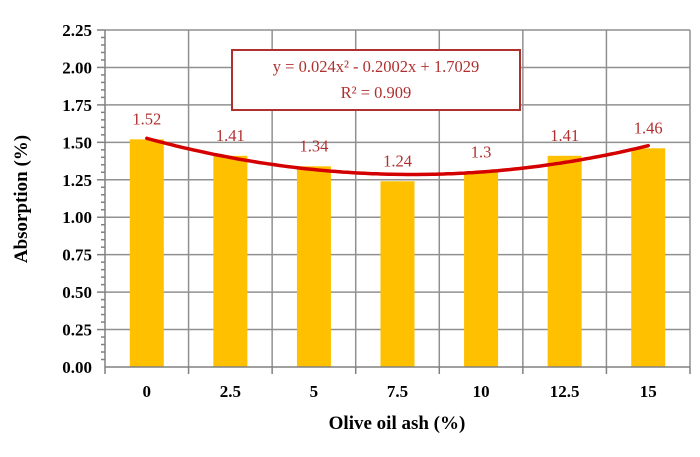 This screenshot has width=700, height=457. What do you see at coordinates (230, 391) in the screenshot?
I see `x-tick-label: 2.5` at bounding box center [230, 391].